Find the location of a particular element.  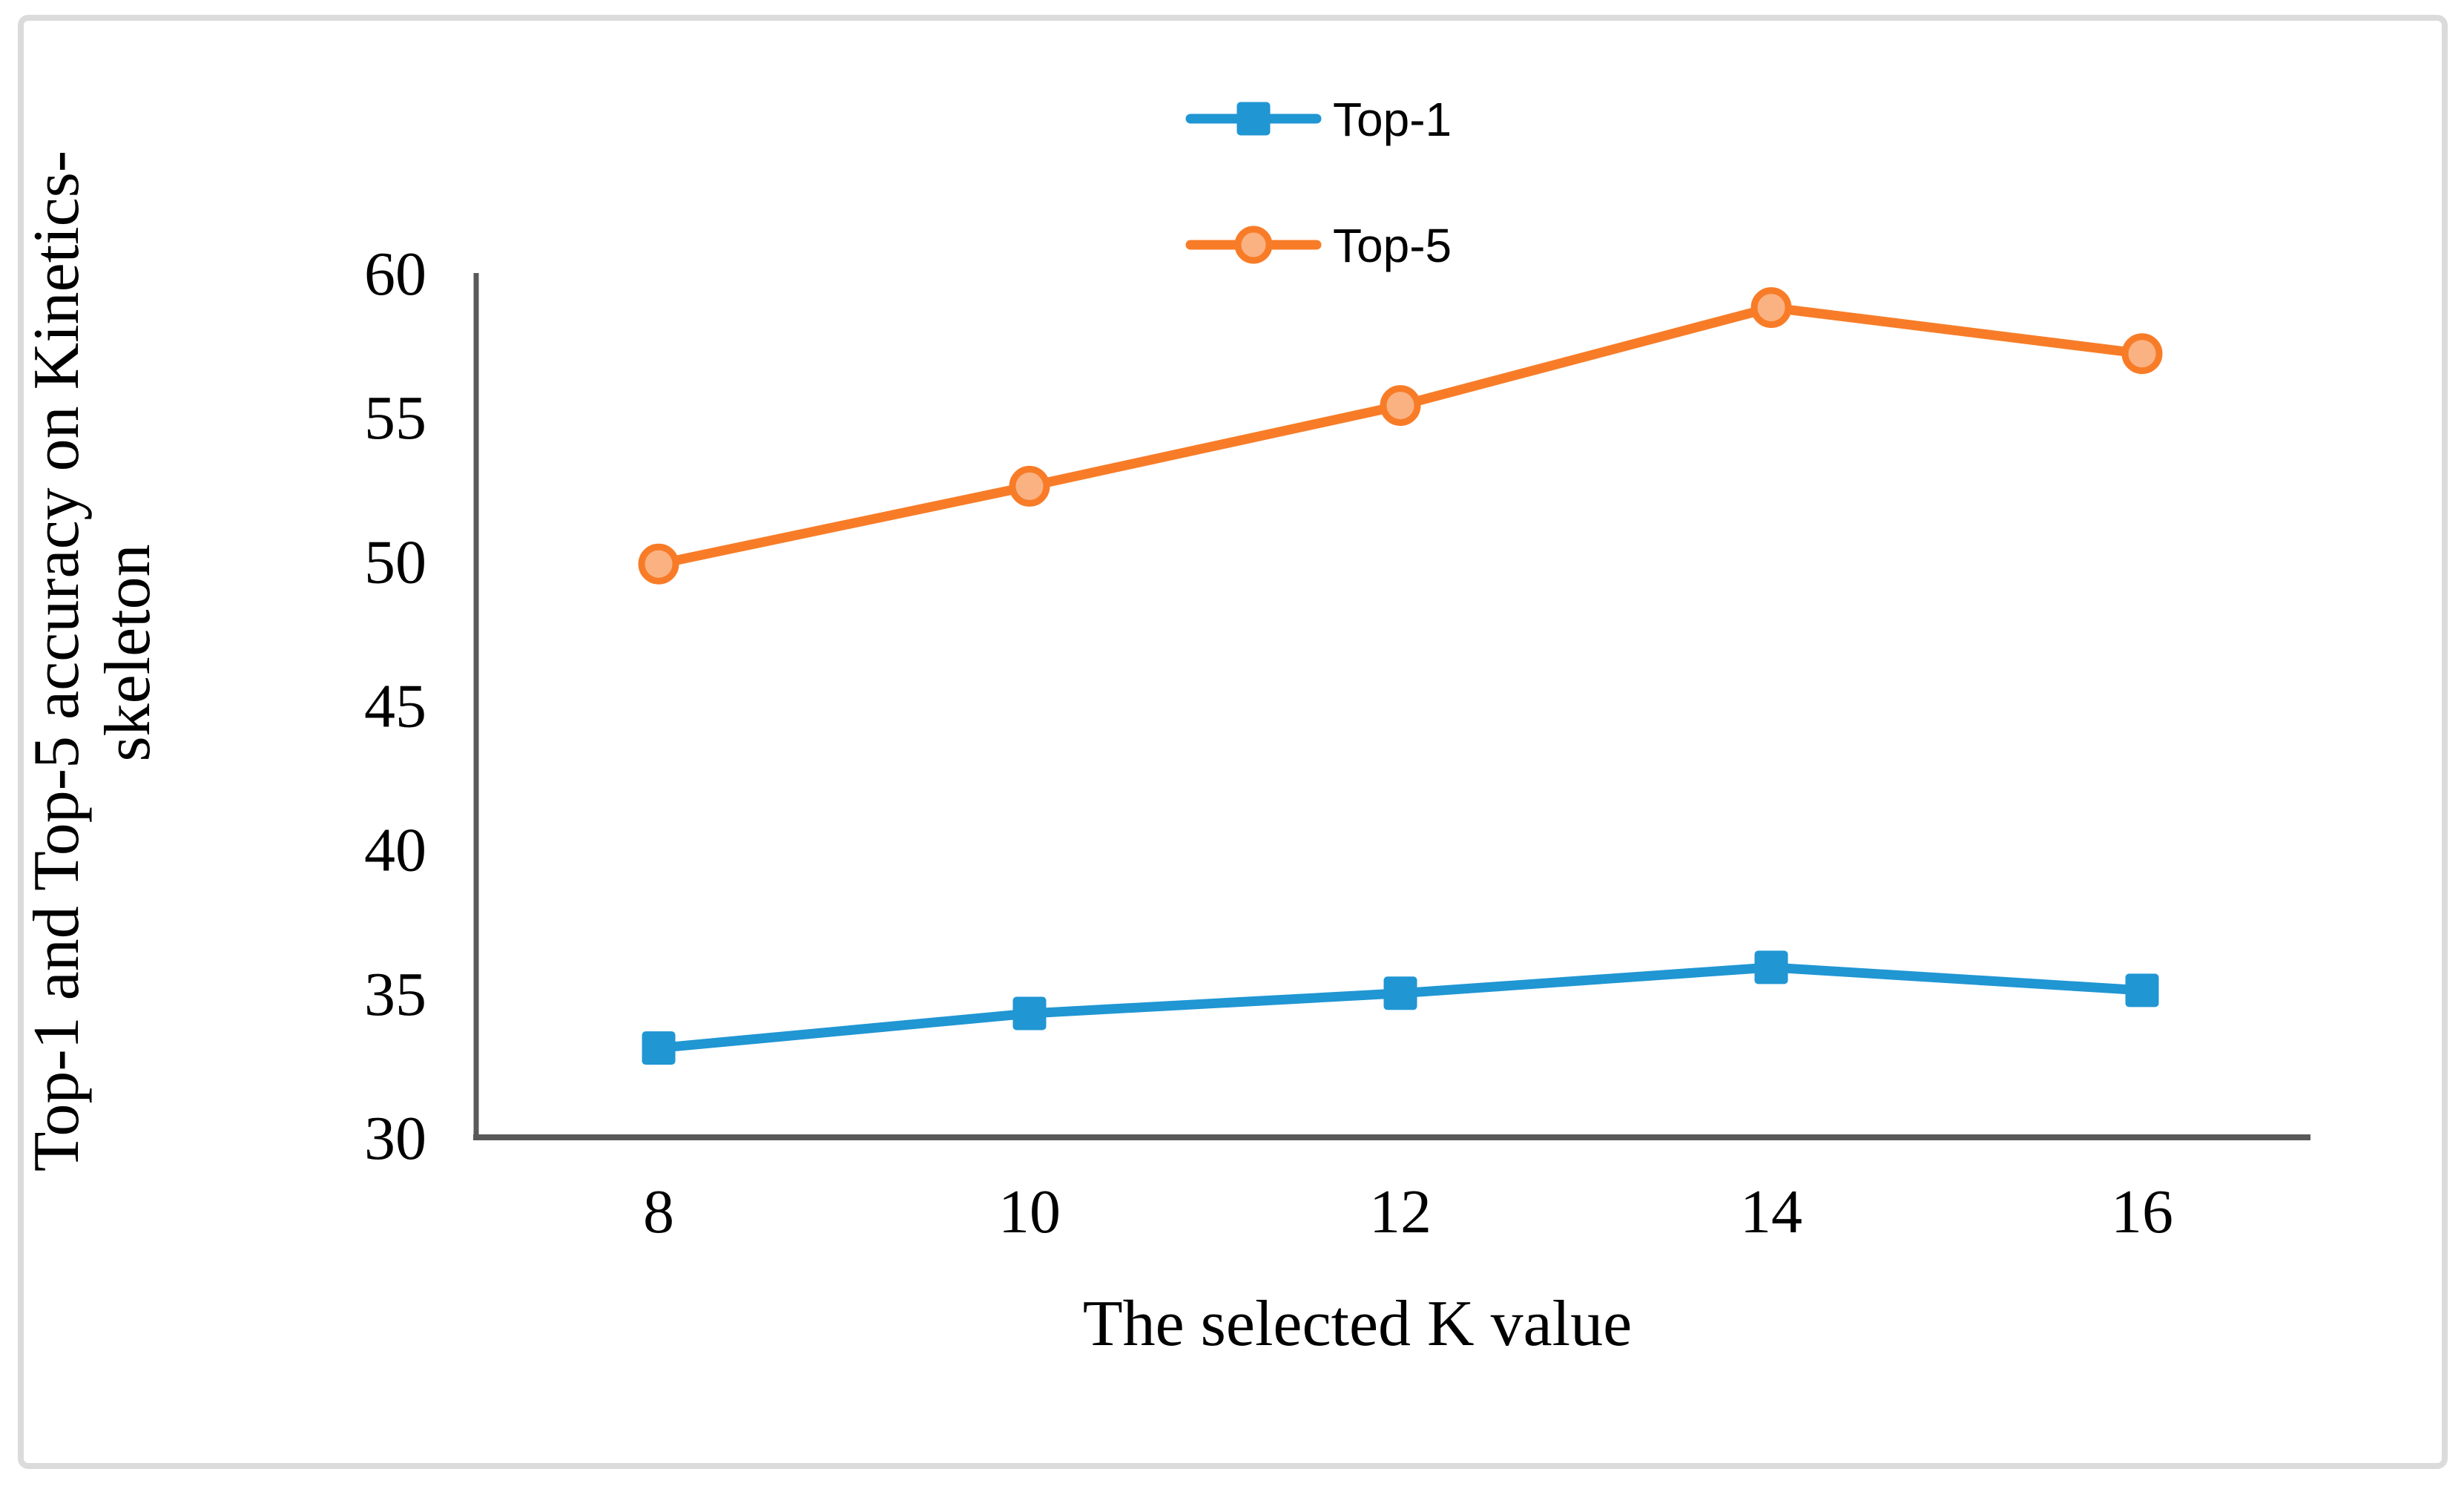

y-tick-label-60: 60 is located at coordinates (395, 274).